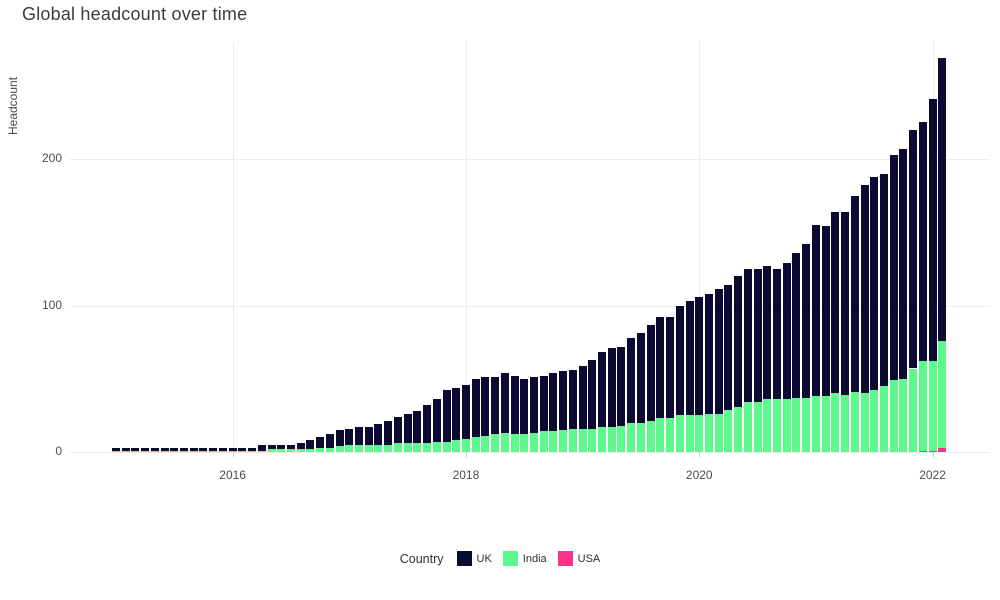 The image size is (1000, 600). I want to click on legend-item-India: India, so click(524, 558).